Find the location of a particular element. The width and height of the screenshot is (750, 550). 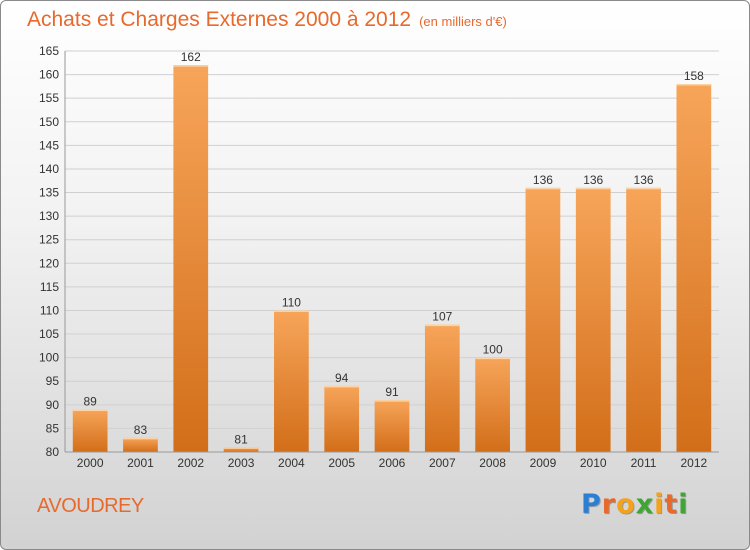

y-tick-label: 155 is located at coordinates (49, 98).